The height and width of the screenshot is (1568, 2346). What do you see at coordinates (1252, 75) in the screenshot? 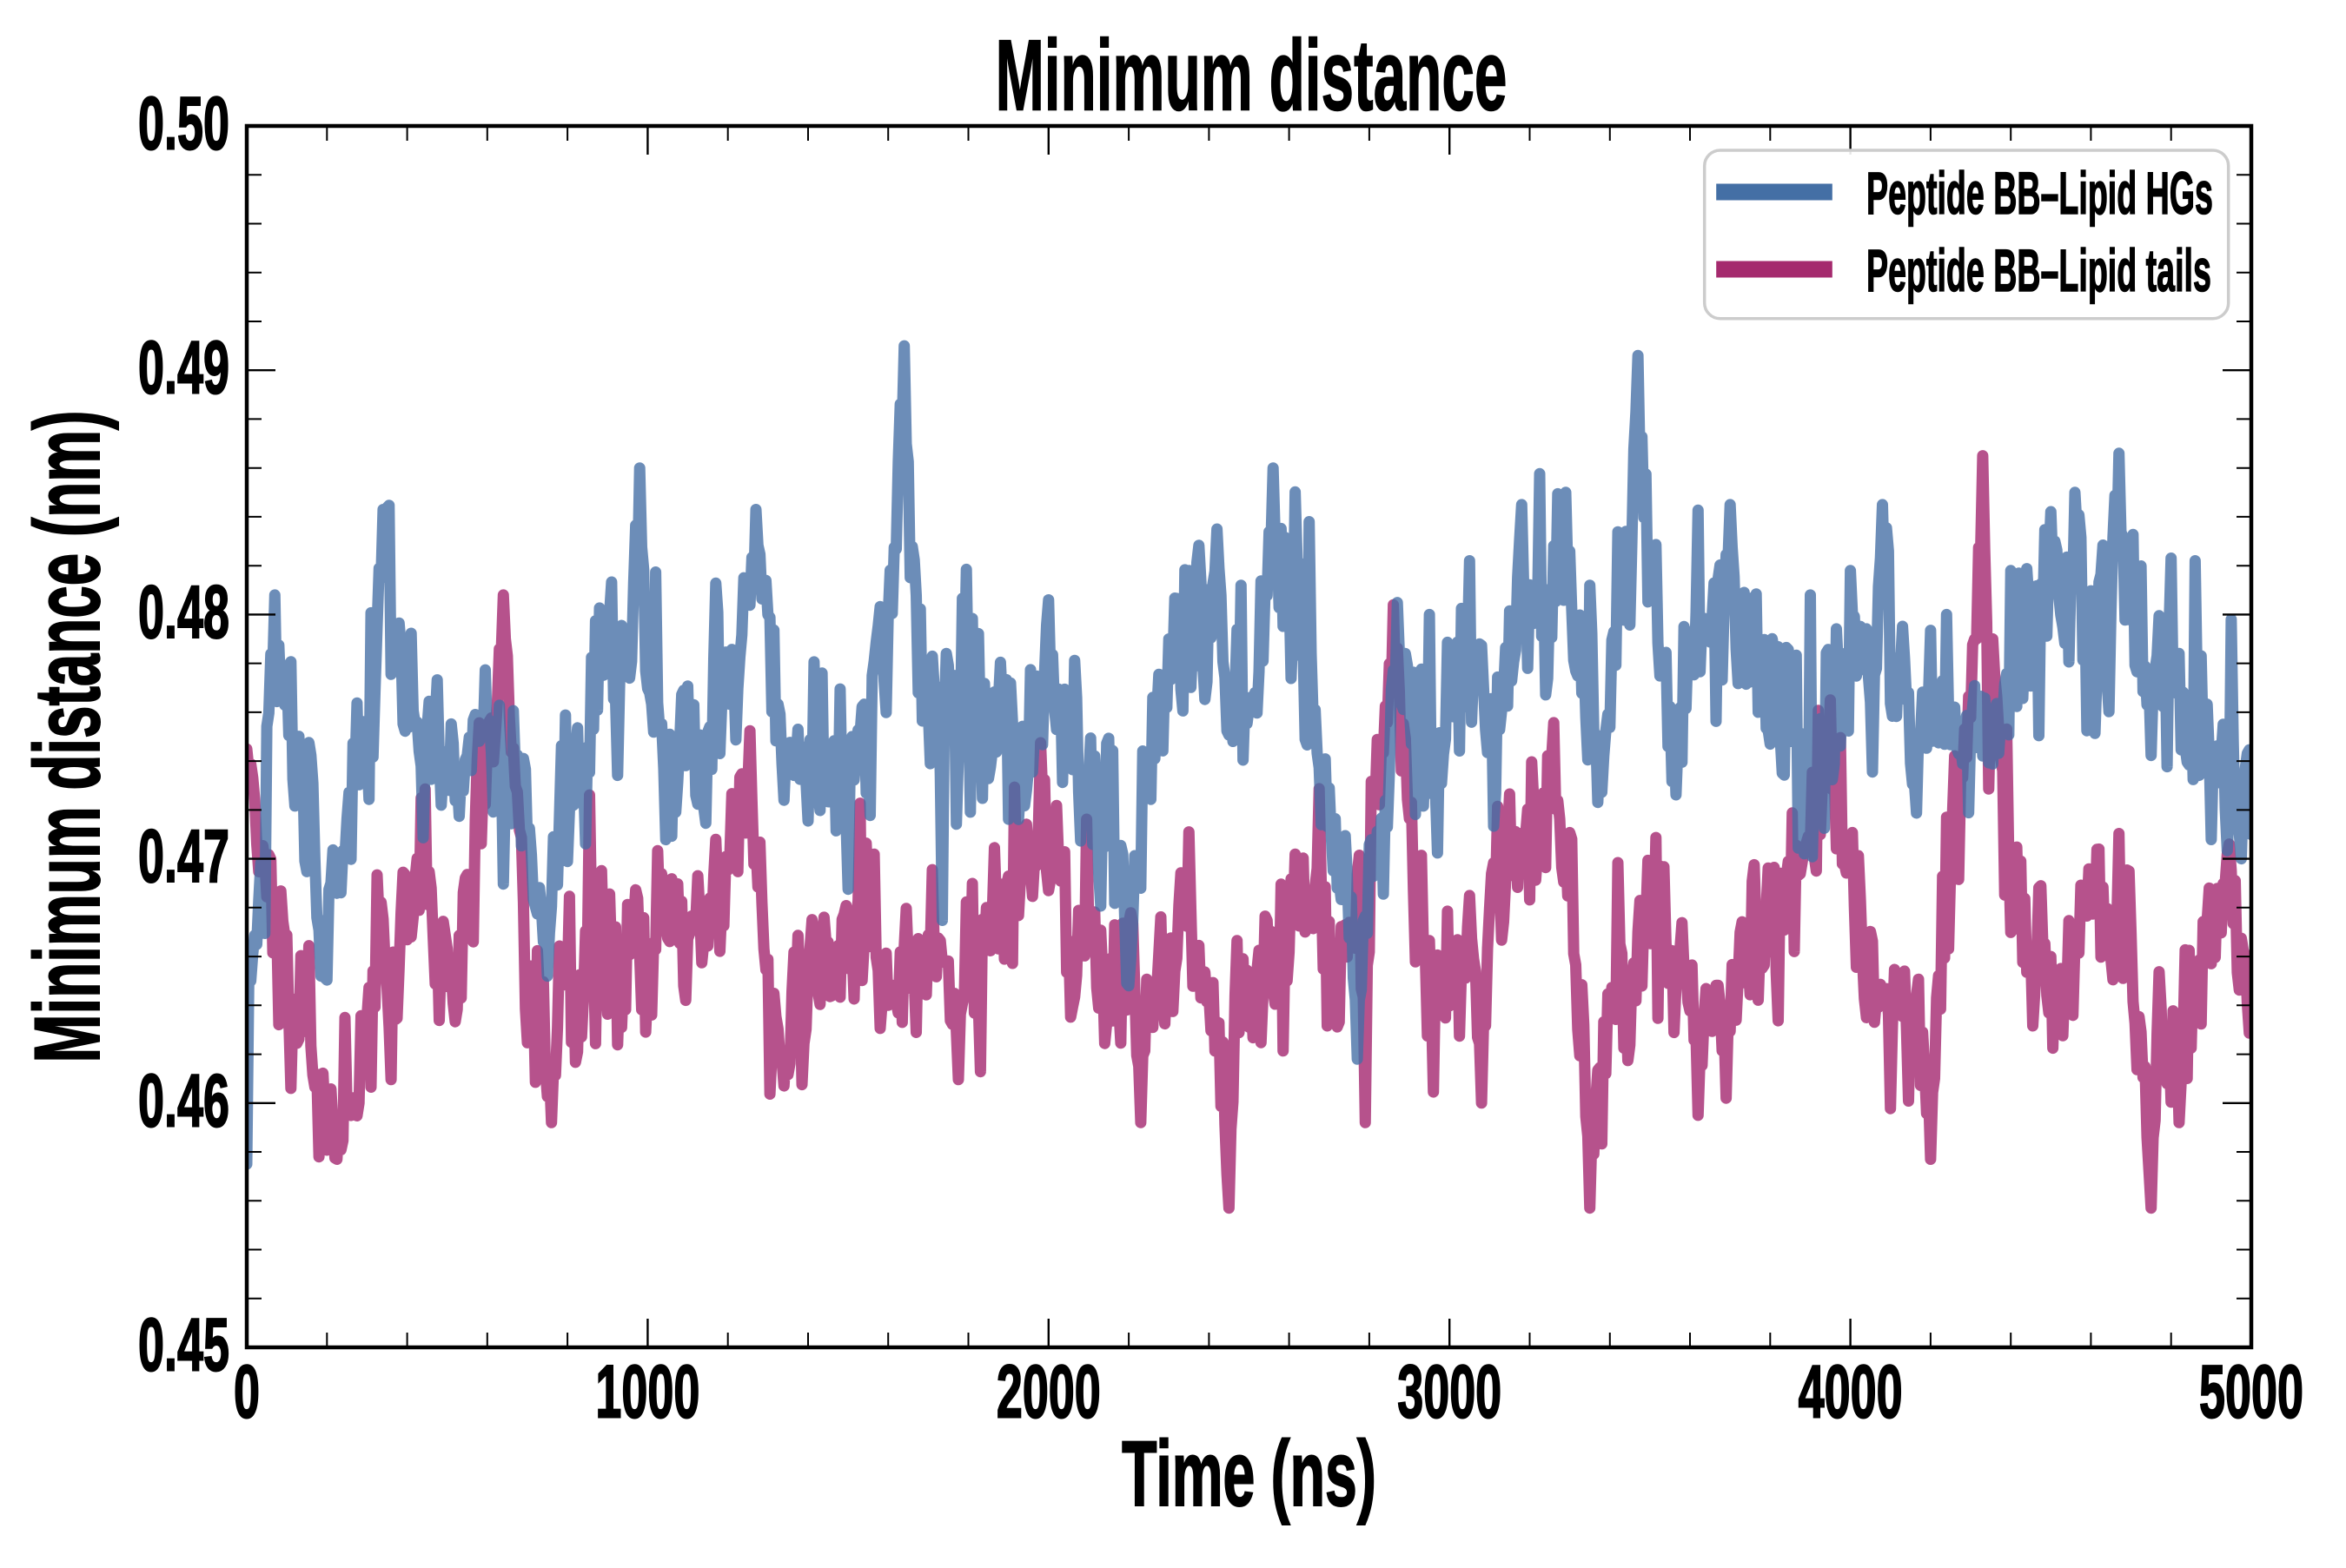
I see `svg-text: Minimum distance` at bounding box center [1252, 75].